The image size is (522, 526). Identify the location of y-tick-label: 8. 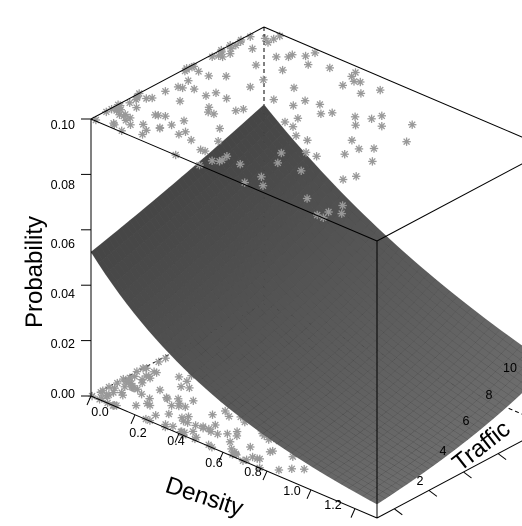
(489, 395).